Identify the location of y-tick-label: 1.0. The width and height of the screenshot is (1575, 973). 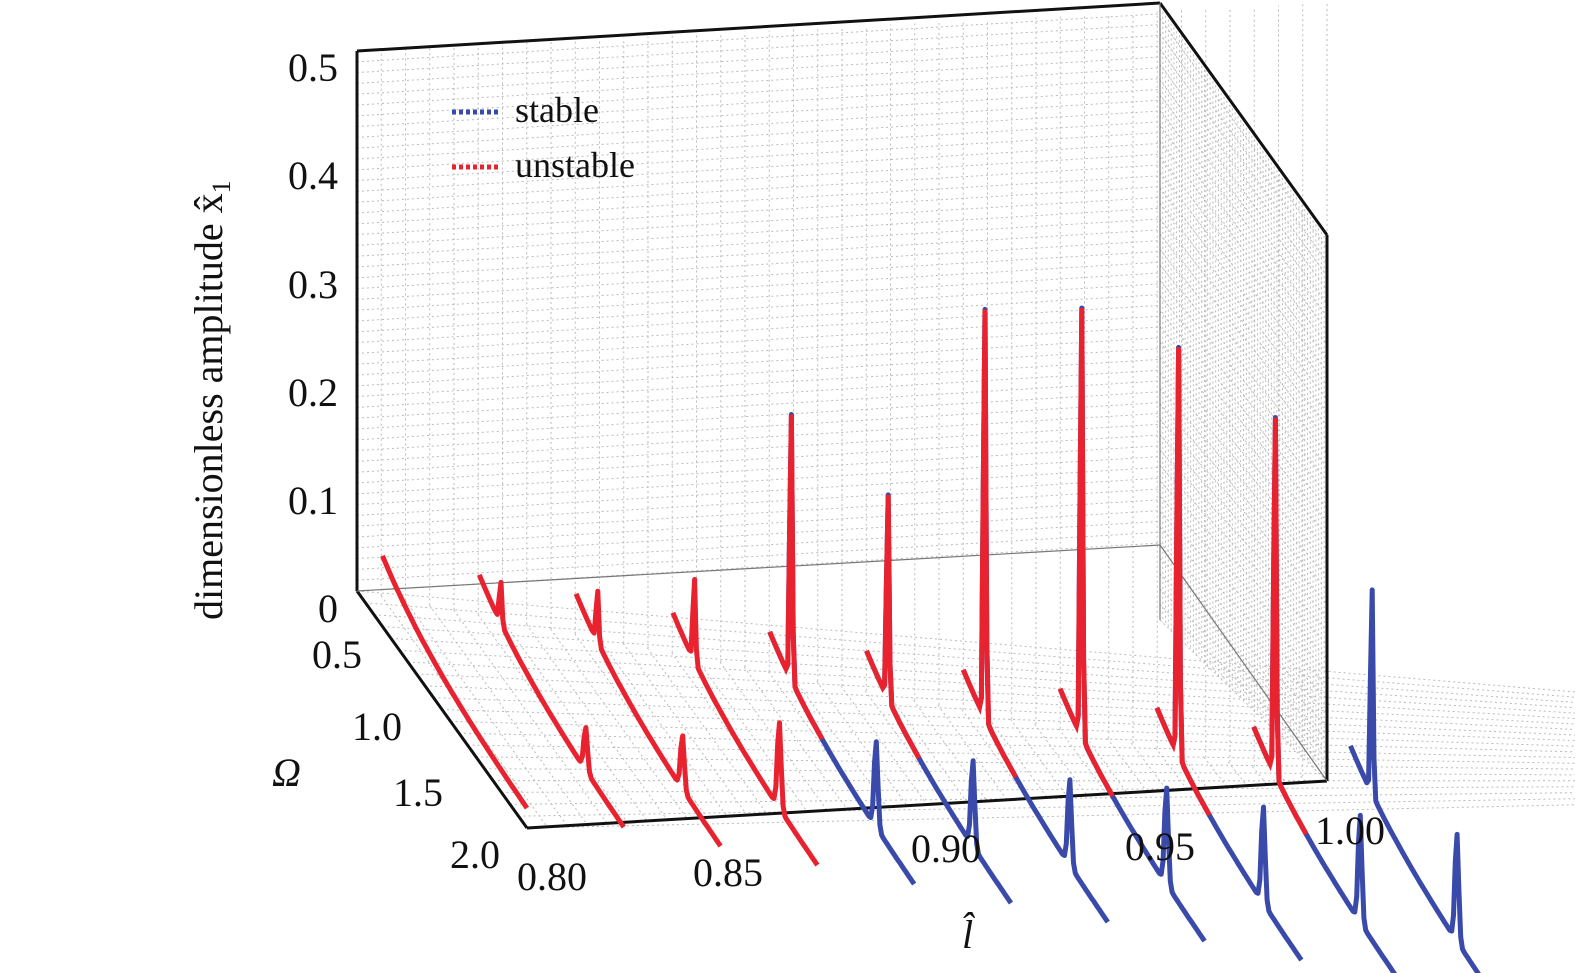
(377, 726).